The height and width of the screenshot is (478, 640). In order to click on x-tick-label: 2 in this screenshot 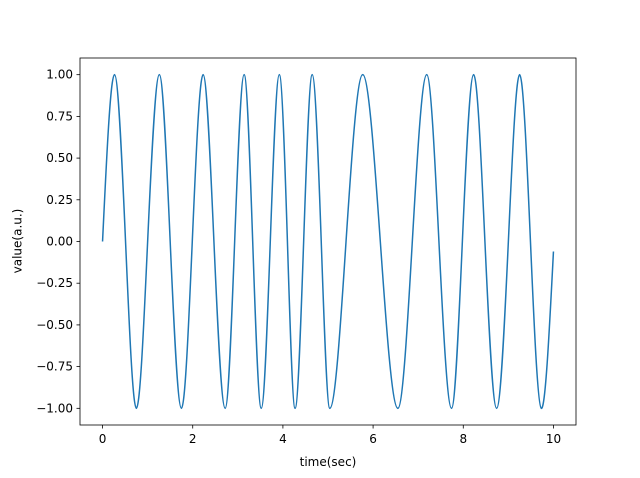, I will do `click(193, 439)`.